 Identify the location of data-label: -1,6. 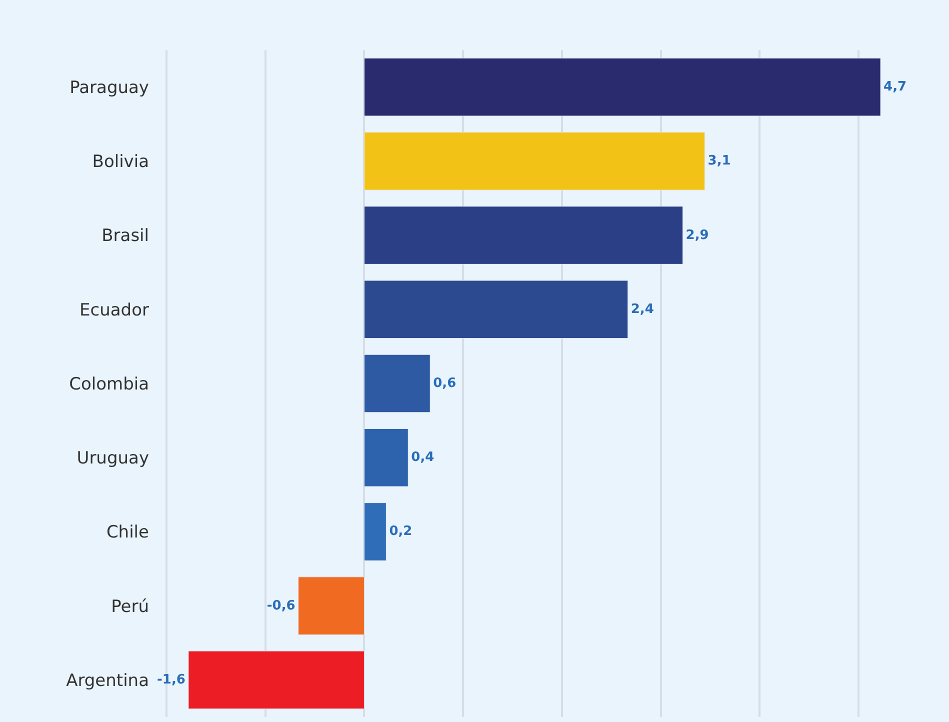
(171, 680).